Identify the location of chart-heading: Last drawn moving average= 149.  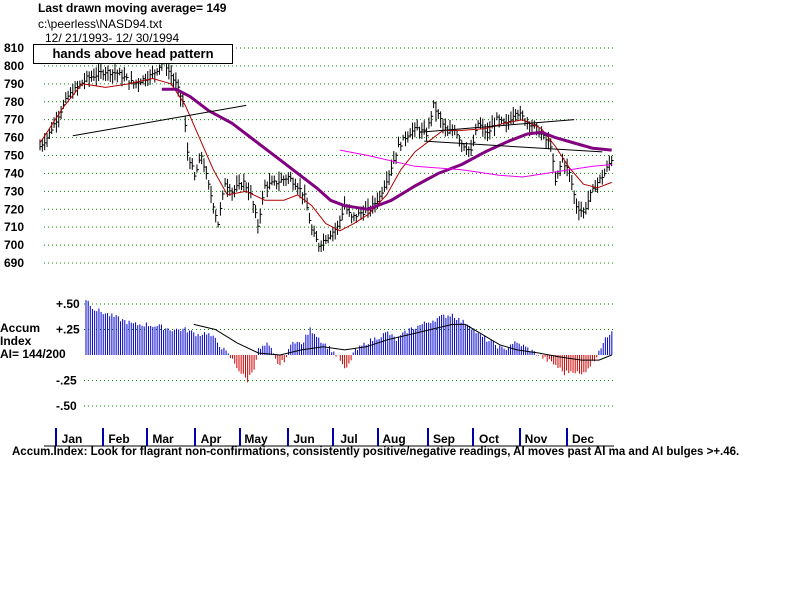
(132, 8).